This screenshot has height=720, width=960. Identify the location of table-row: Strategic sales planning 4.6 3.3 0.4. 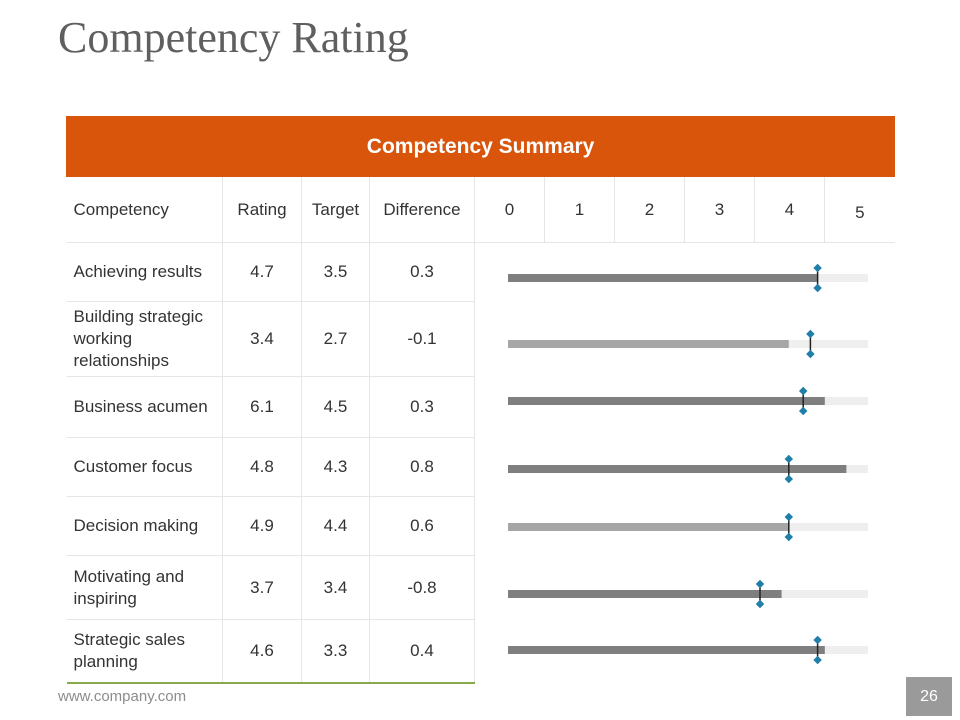
(480, 652).